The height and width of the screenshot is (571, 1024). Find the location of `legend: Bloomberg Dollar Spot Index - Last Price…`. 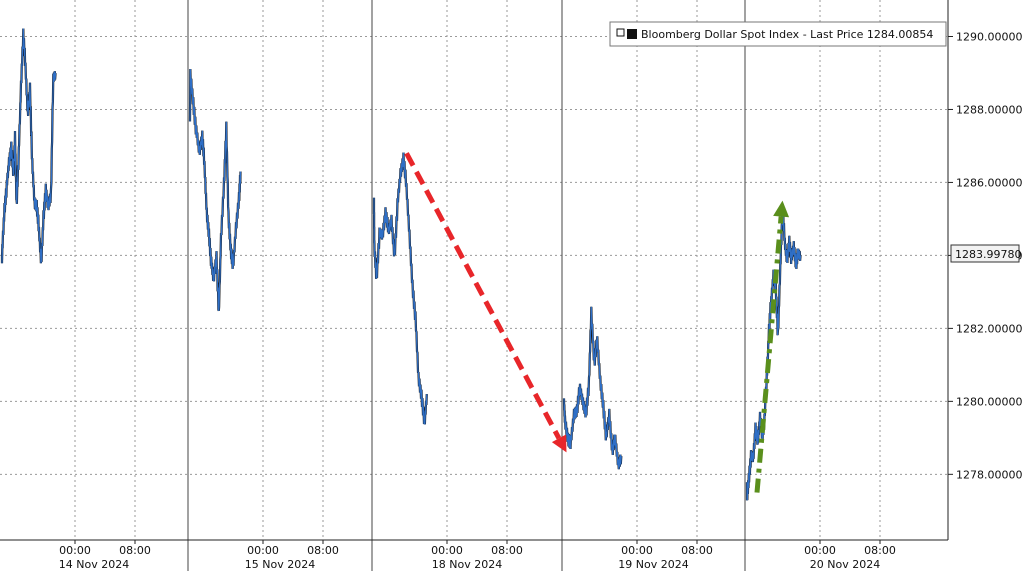

legend: Bloomberg Dollar Spot Index - Last Price… is located at coordinates (778, 34).